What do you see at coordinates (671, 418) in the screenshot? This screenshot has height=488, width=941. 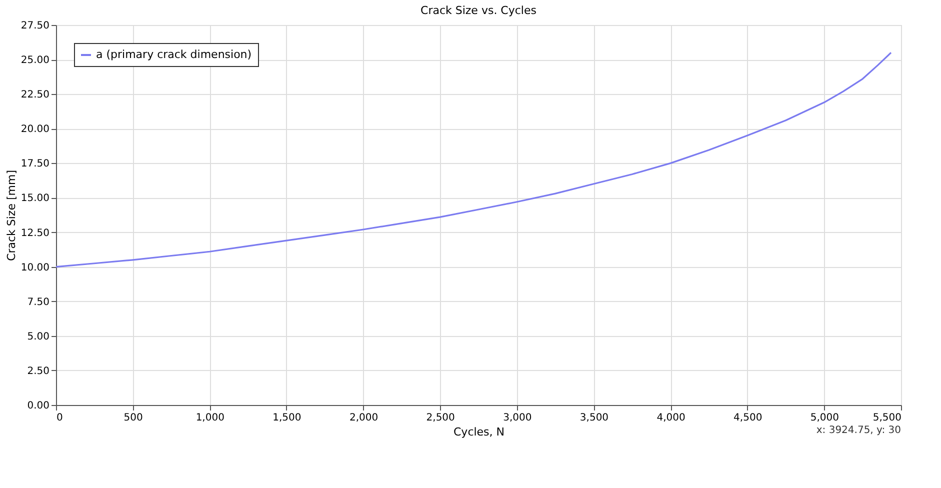 I see `x-tick-label: 4,000` at bounding box center [671, 418].